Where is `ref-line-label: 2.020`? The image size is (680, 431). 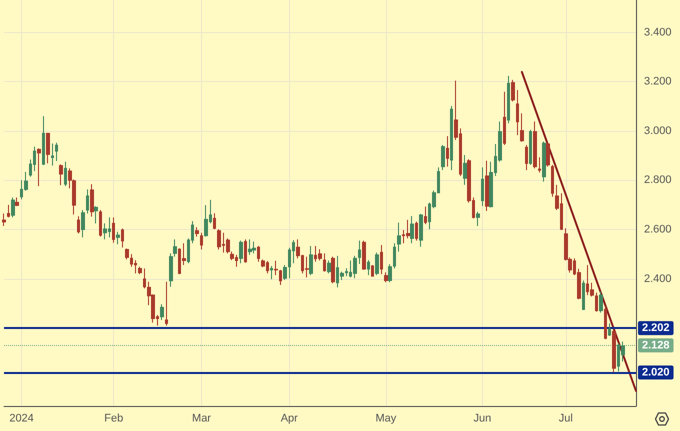 ref-line-label: 2.020 is located at coordinates (656, 372).